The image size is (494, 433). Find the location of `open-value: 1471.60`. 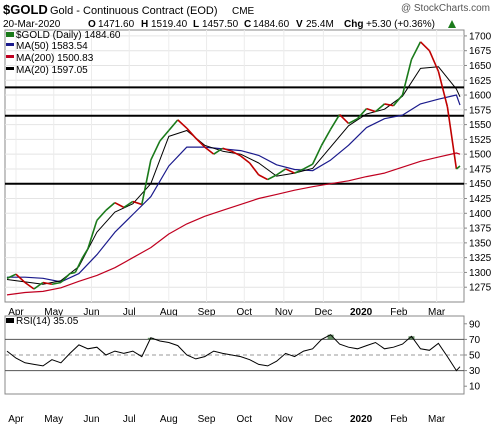

open-value: 1471.60 is located at coordinates (116, 24).